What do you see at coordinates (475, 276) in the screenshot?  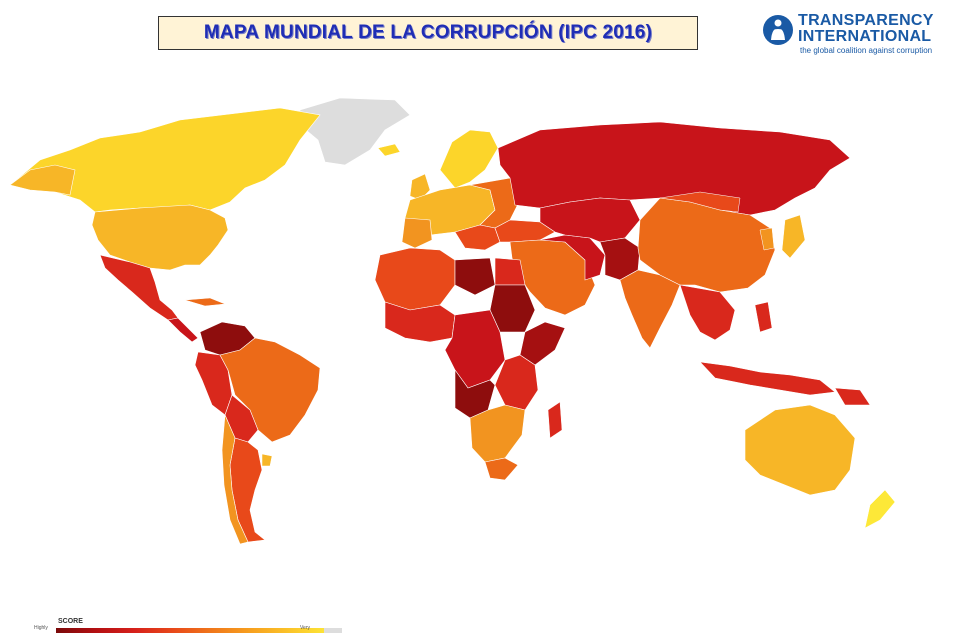 I see `libya` at bounding box center [475, 276].